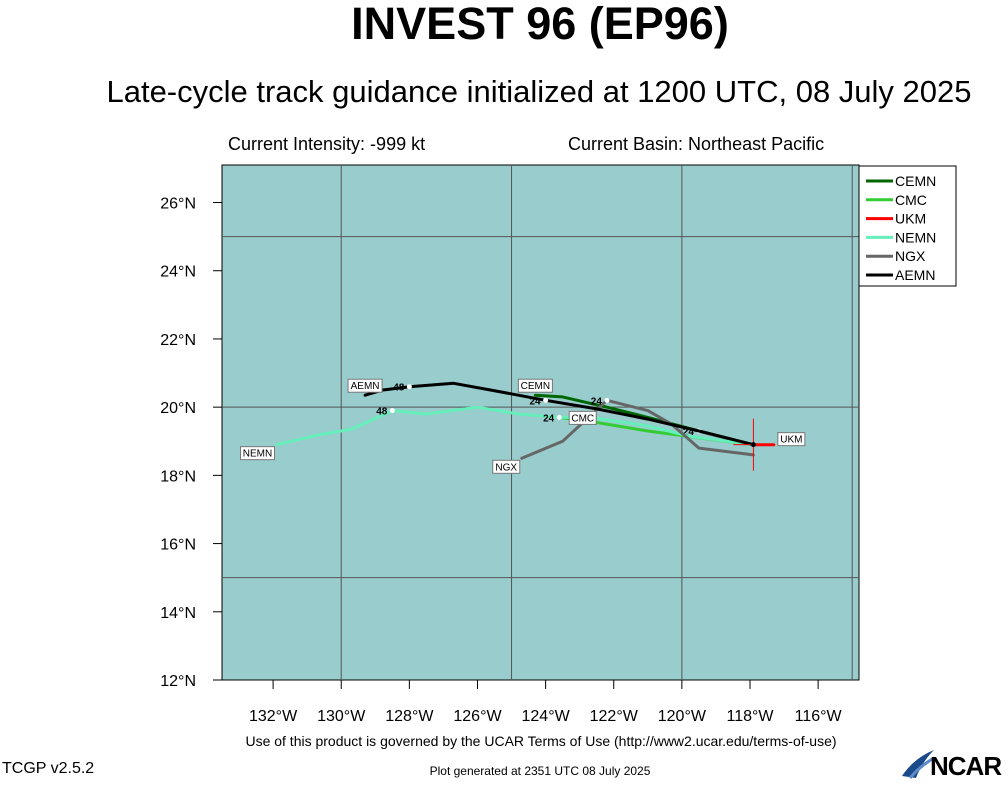 The height and width of the screenshot is (785, 1008). I want to click on track-end-label: NEMN, so click(257, 454).